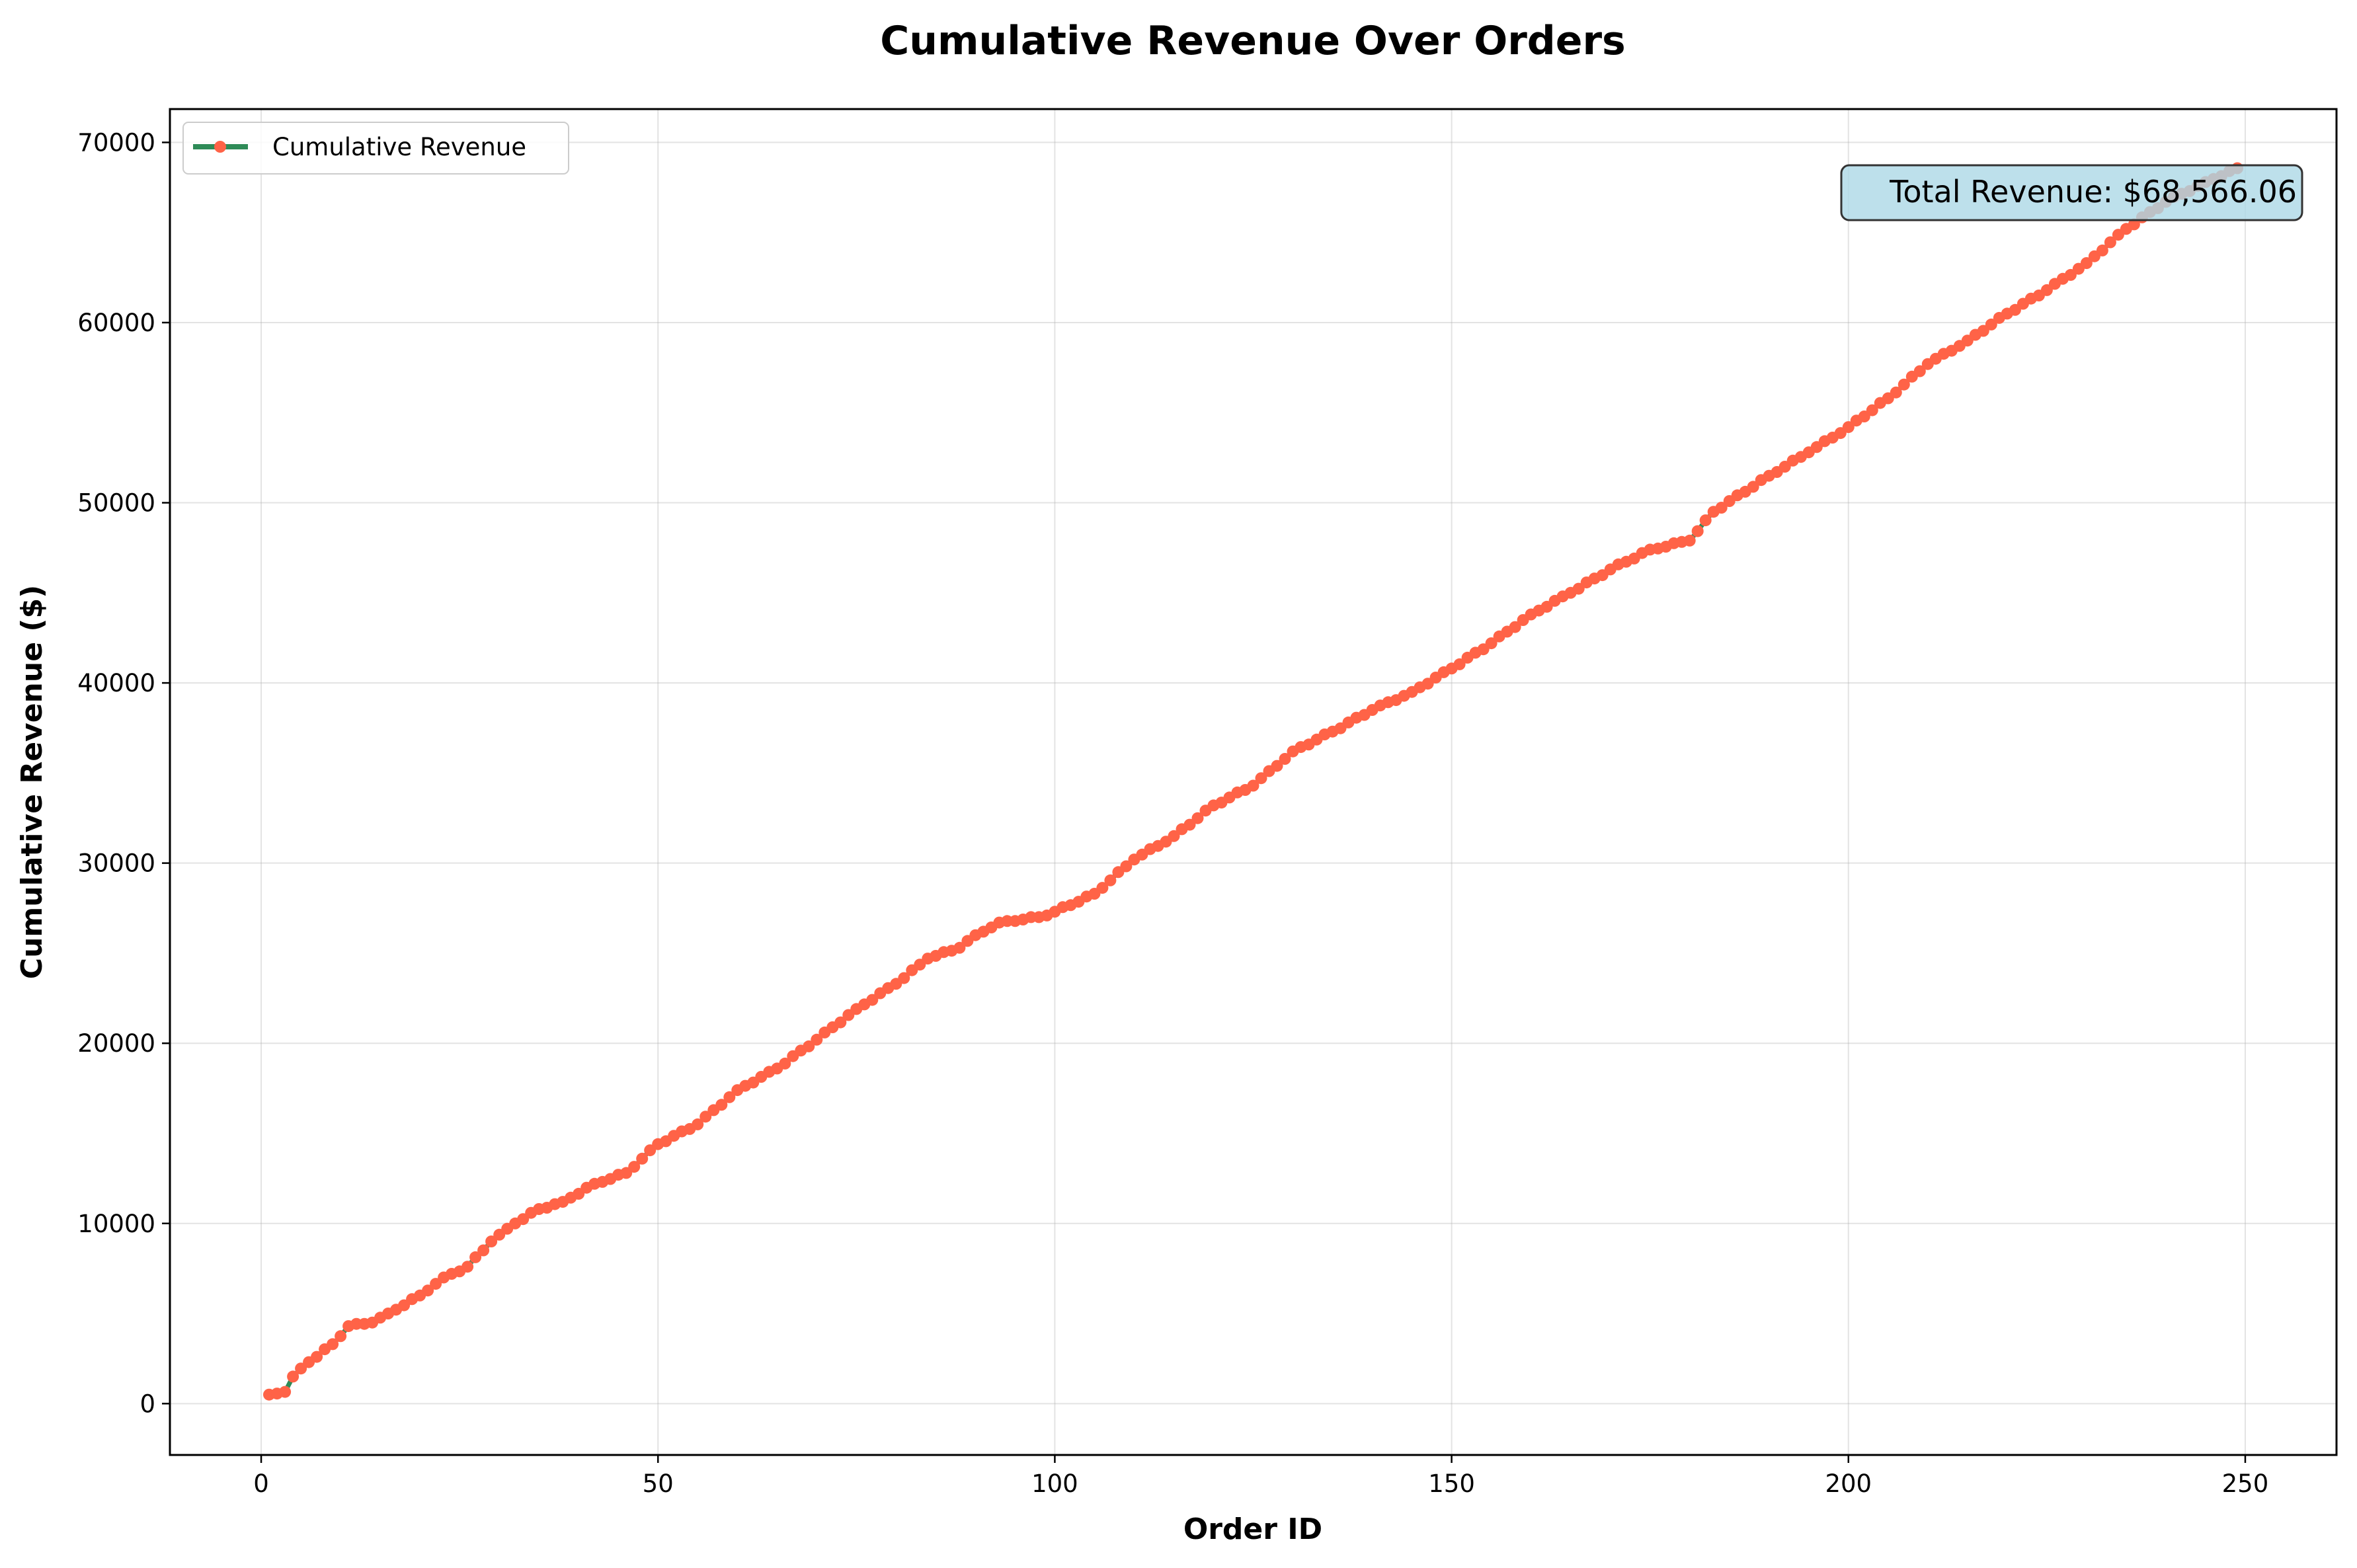 The height and width of the screenshot is (1568, 2357). Describe the element at coordinates (220, 147) in the screenshot. I see `legend-marker-swatch` at that location.